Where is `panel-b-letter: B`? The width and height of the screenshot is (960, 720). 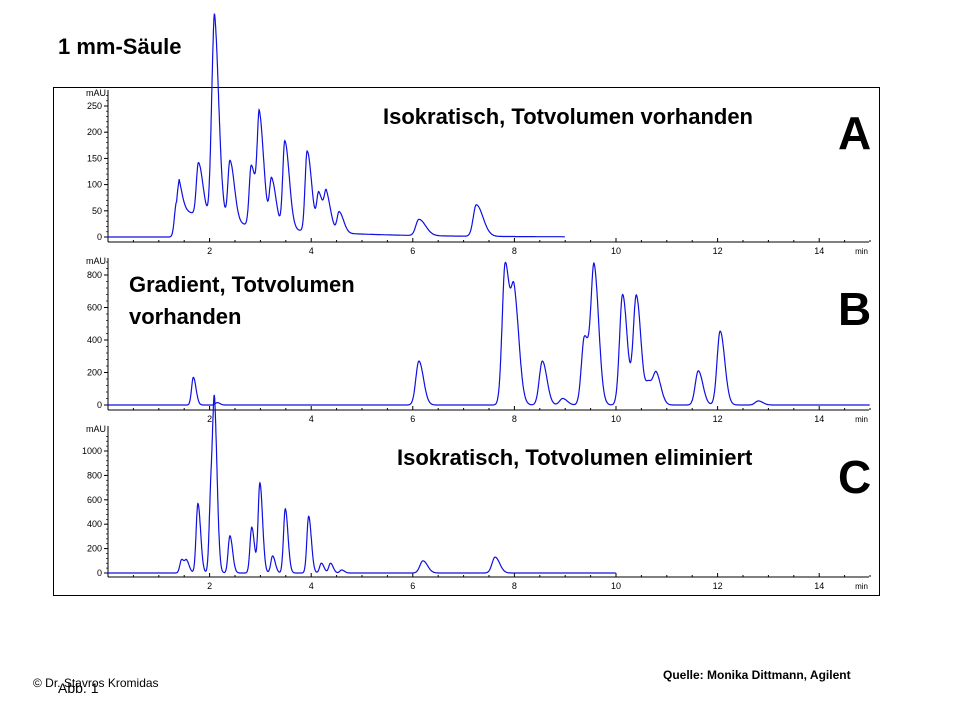
panel-b-letter: B is located at coordinates (855, 309).